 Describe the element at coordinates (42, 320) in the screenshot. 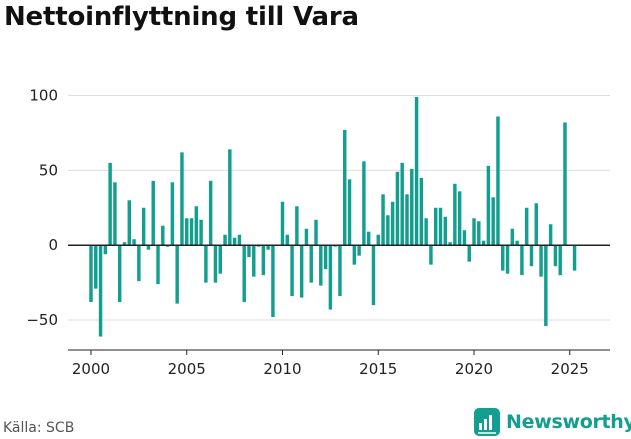

I see `y-tick-label: −50` at that location.